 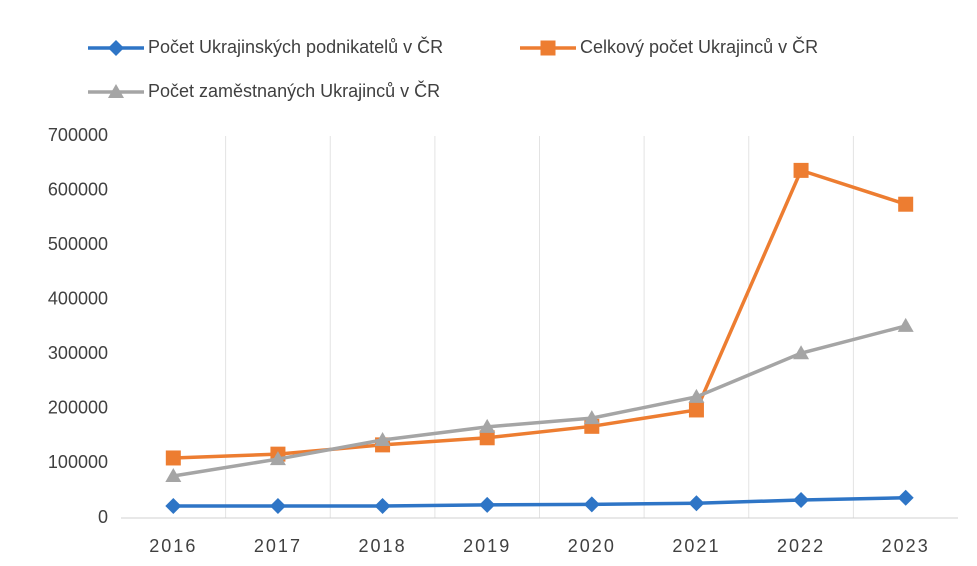 What do you see at coordinates (295, 46) in the screenshot?
I see `legend-label: Počet Ukrajinských podnikatelů v ČR` at bounding box center [295, 46].